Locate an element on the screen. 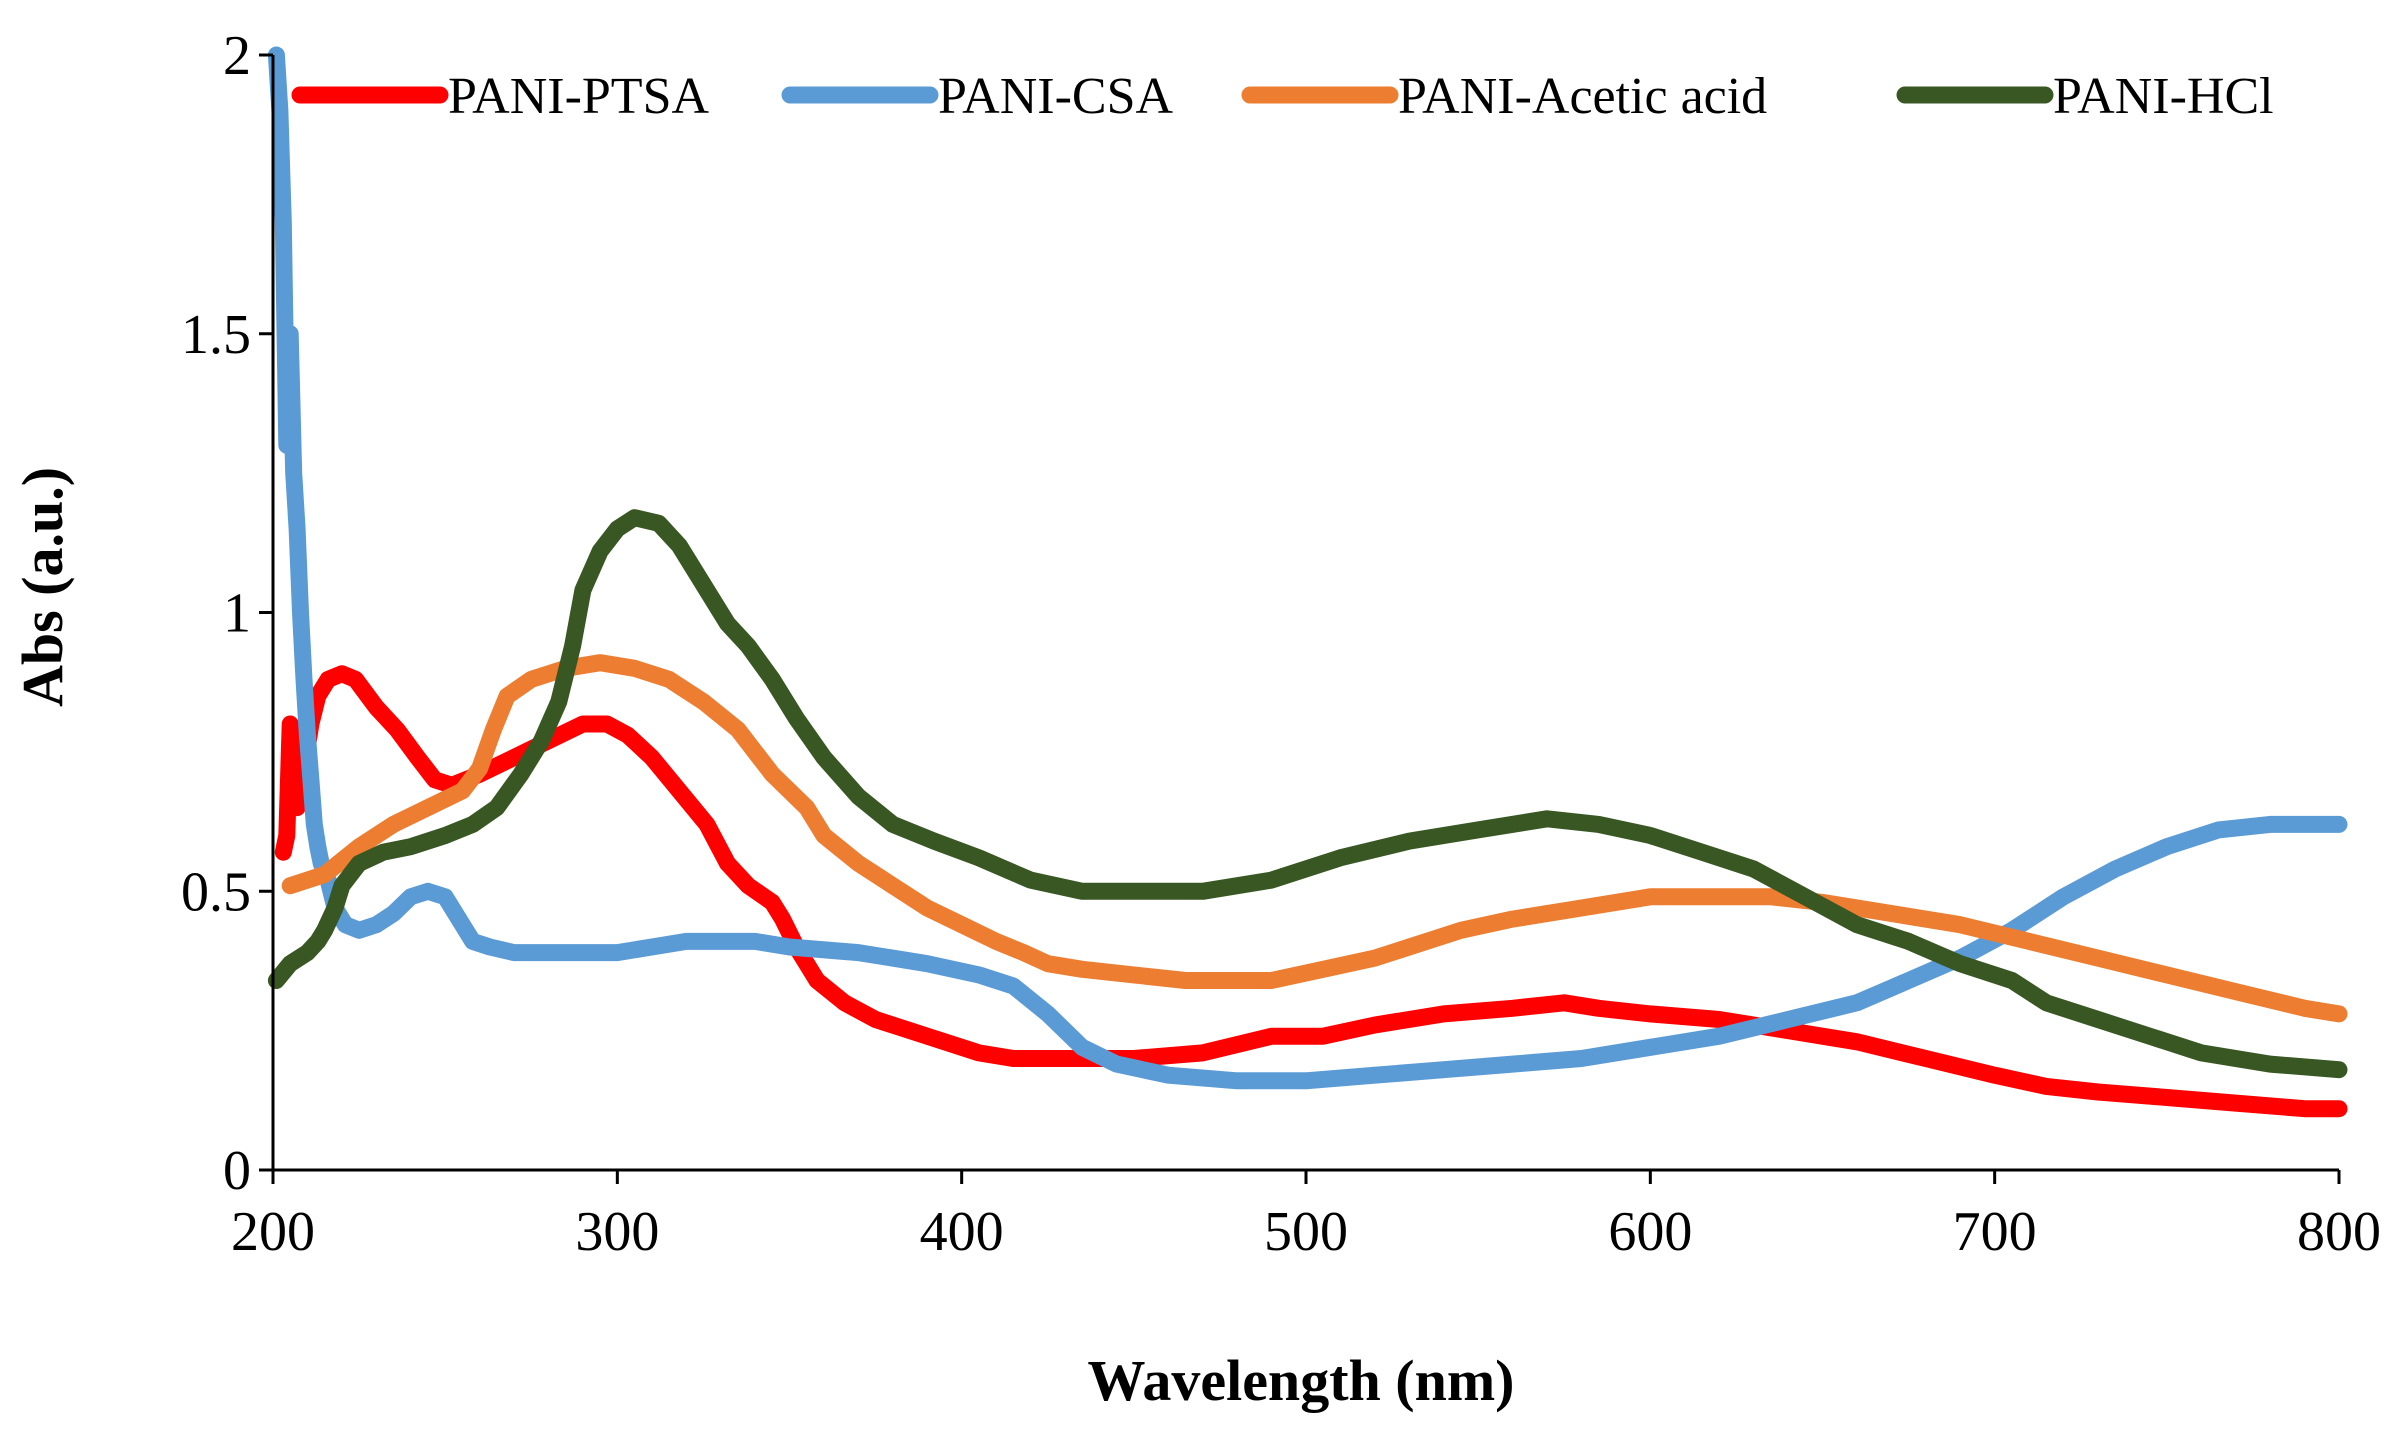 The image size is (2408, 1437). x-tick-label: 400 is located at coordinates (962, 1232).